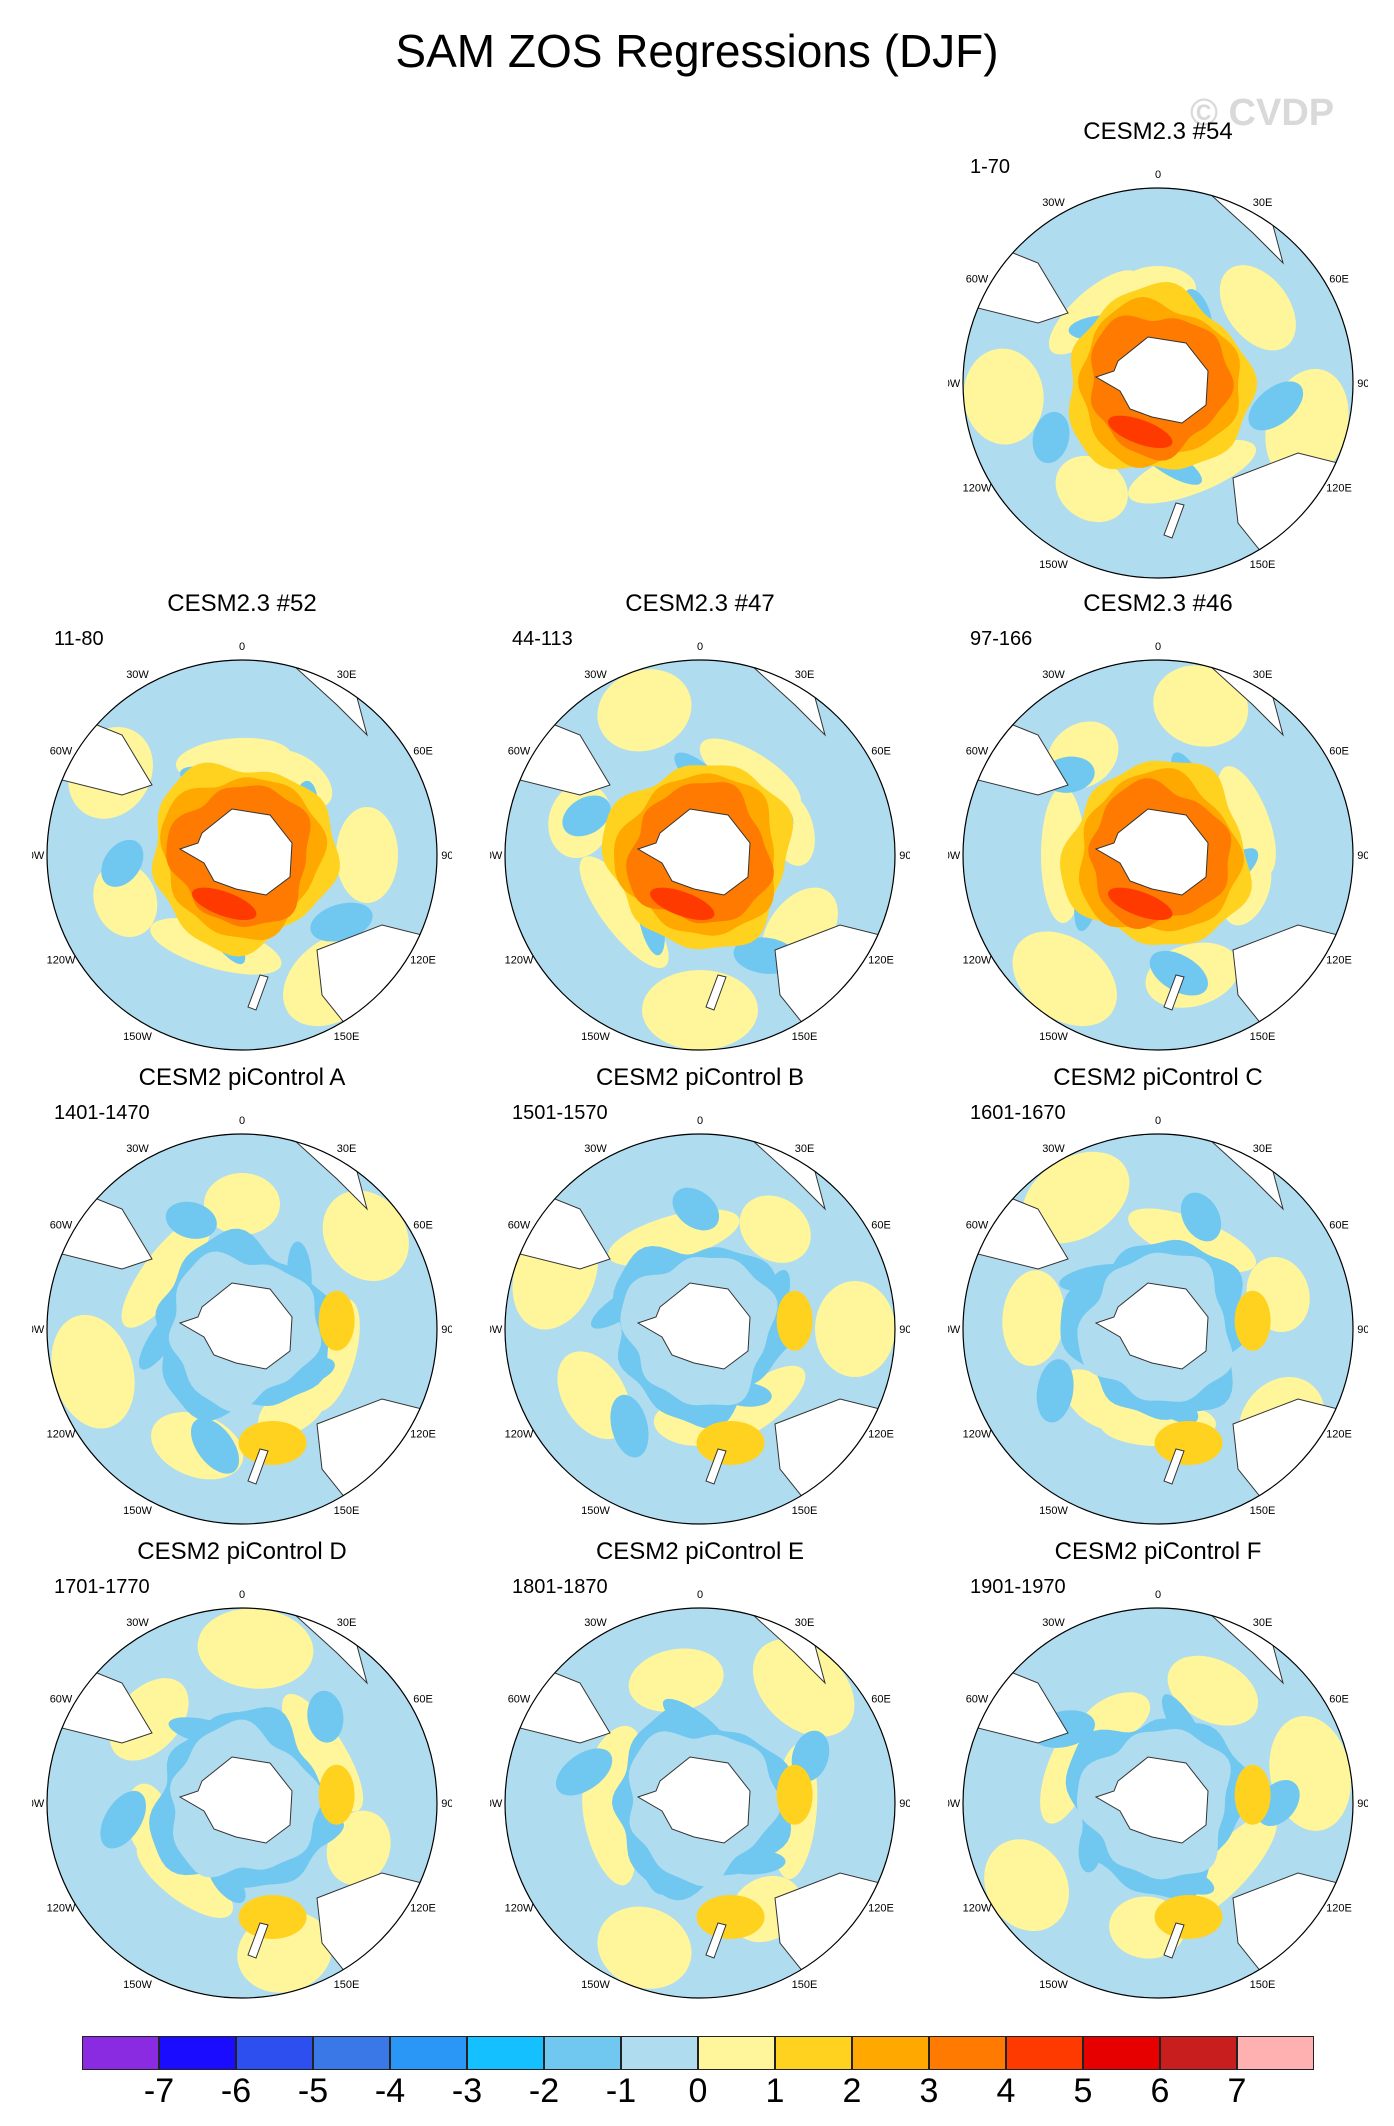  I want to click on panel-years: 44-113, so click(542, 639).